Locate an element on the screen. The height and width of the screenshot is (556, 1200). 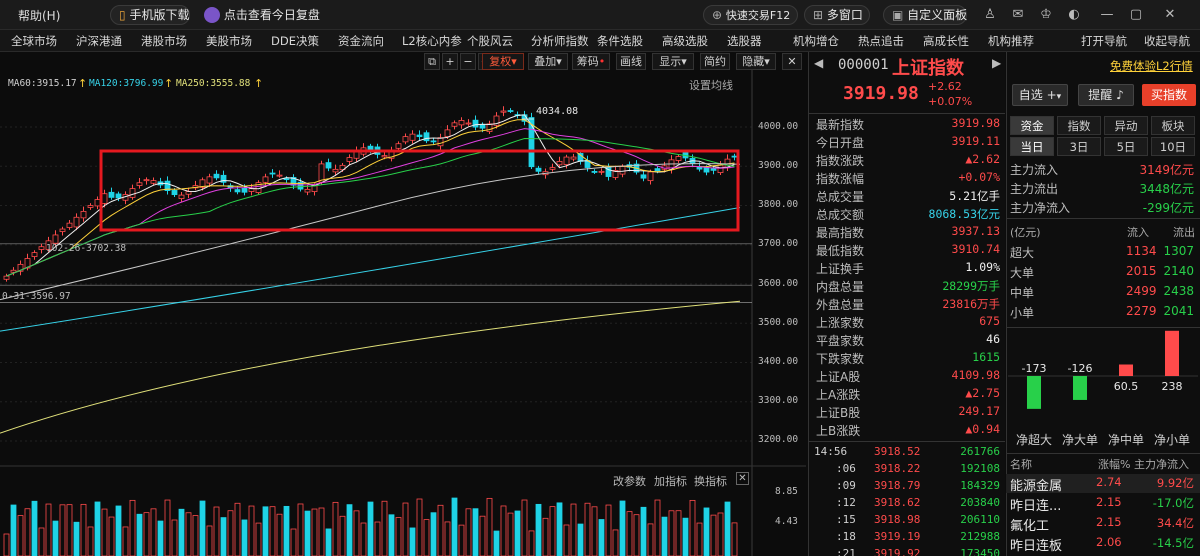
sector-header-cell: 主力净流入 is located at coordinates (1161, 464).